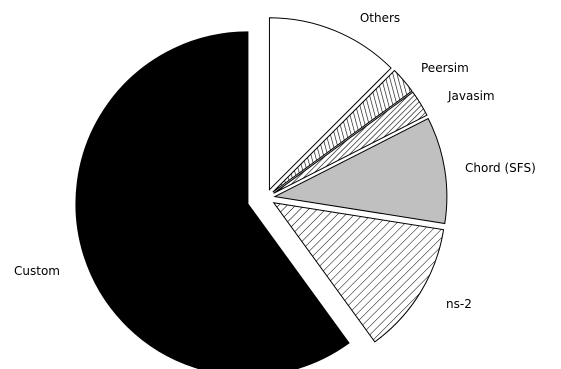  I want to click on pie-slice-peersim, so click(342, 131).